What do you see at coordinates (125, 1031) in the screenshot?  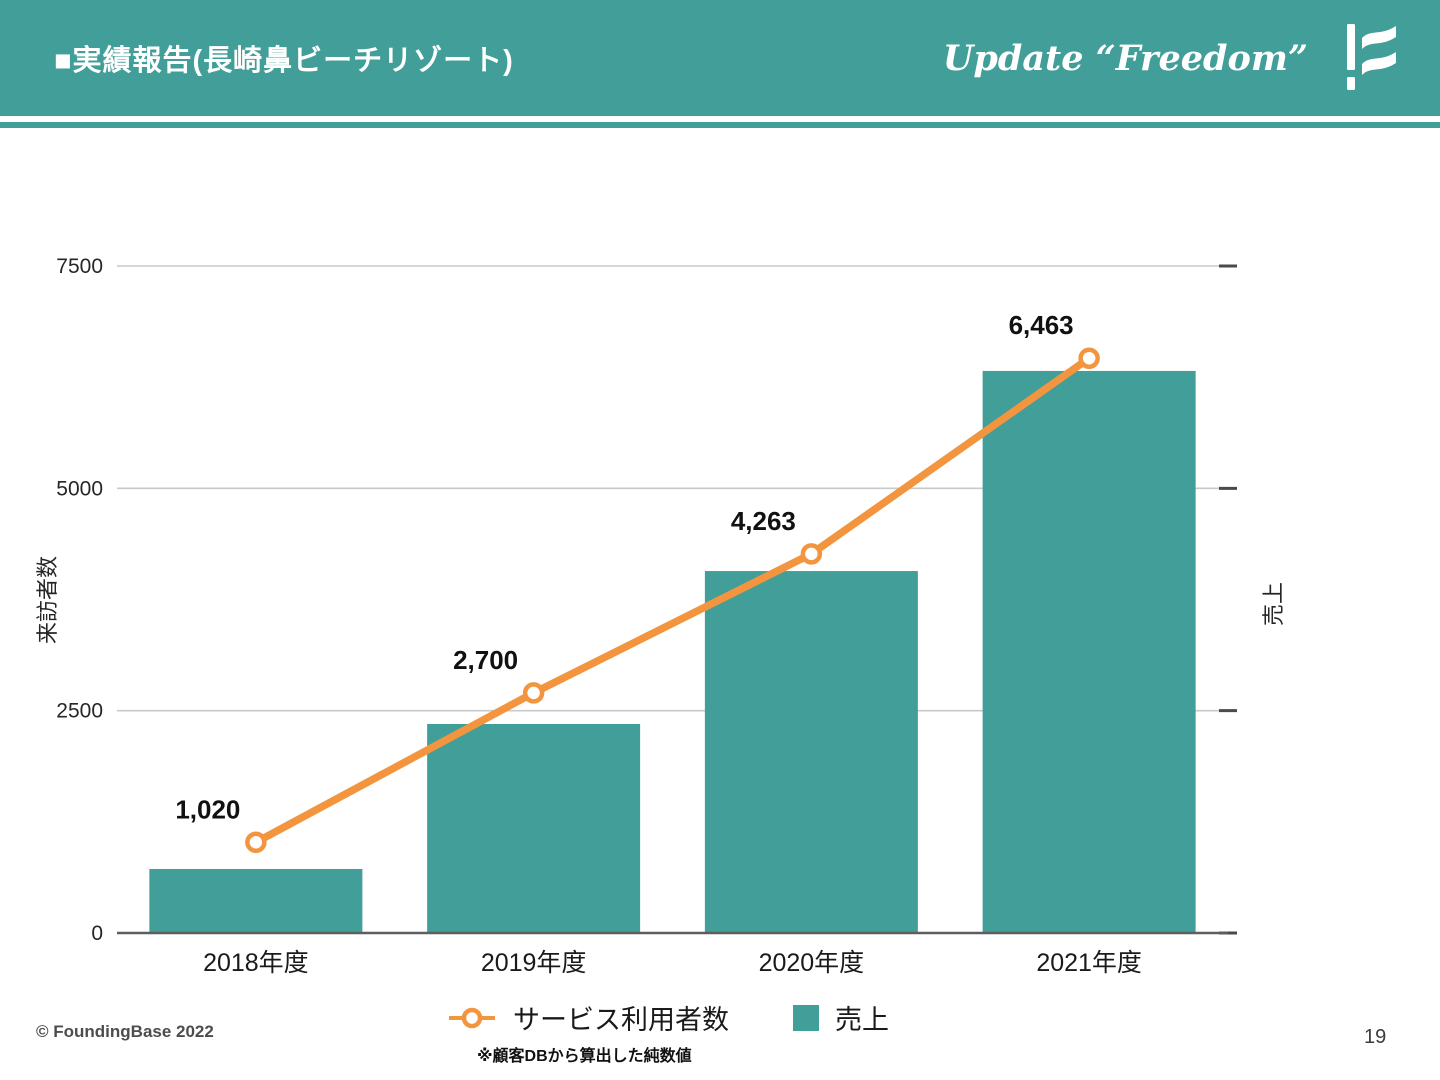 I see `copyright: © FoundingBase 2022` at bounding box center [125, 1031].